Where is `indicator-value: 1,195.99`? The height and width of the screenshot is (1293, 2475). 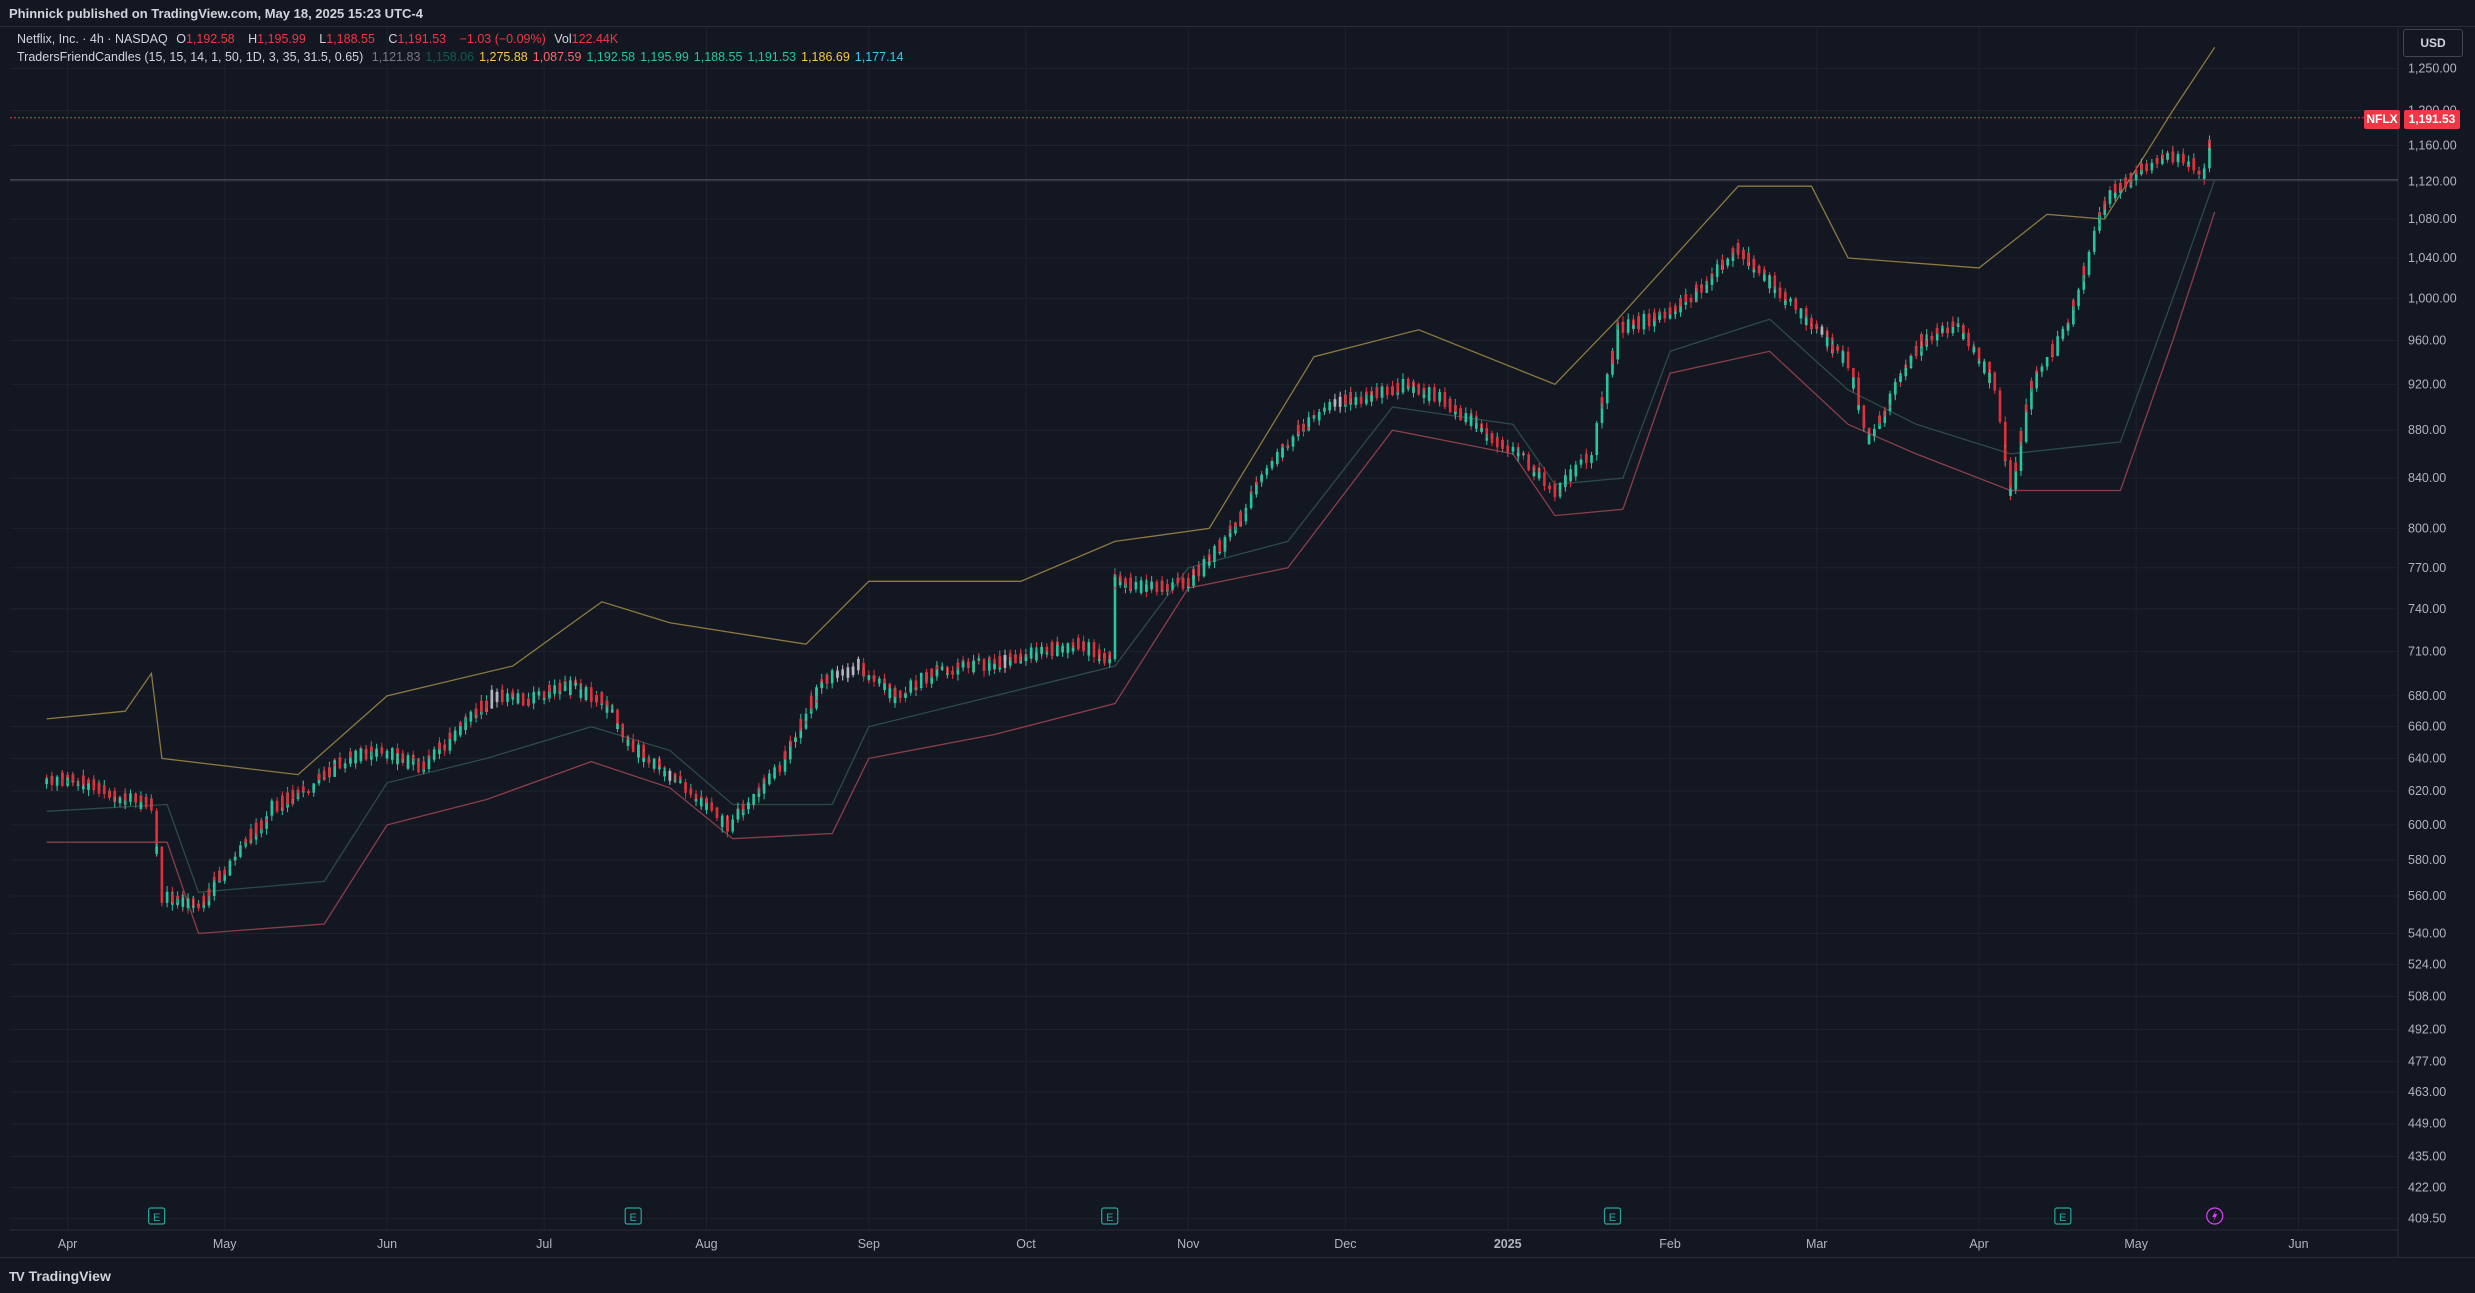 indicator-value: 1,195.99 is located at coordinates (664, 57).